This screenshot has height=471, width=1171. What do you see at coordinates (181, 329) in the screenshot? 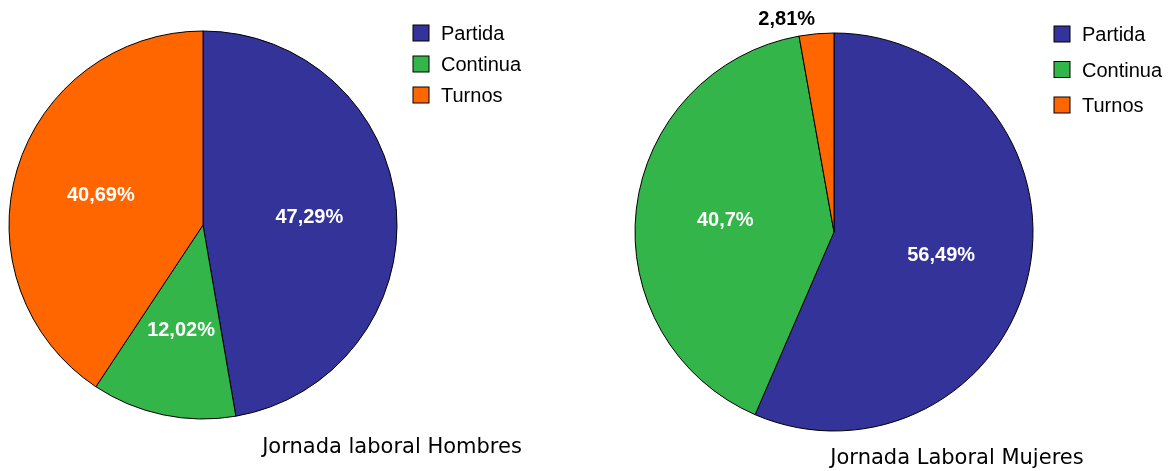
I see `data-label: 12,02%` at bounding box center [181, 329].